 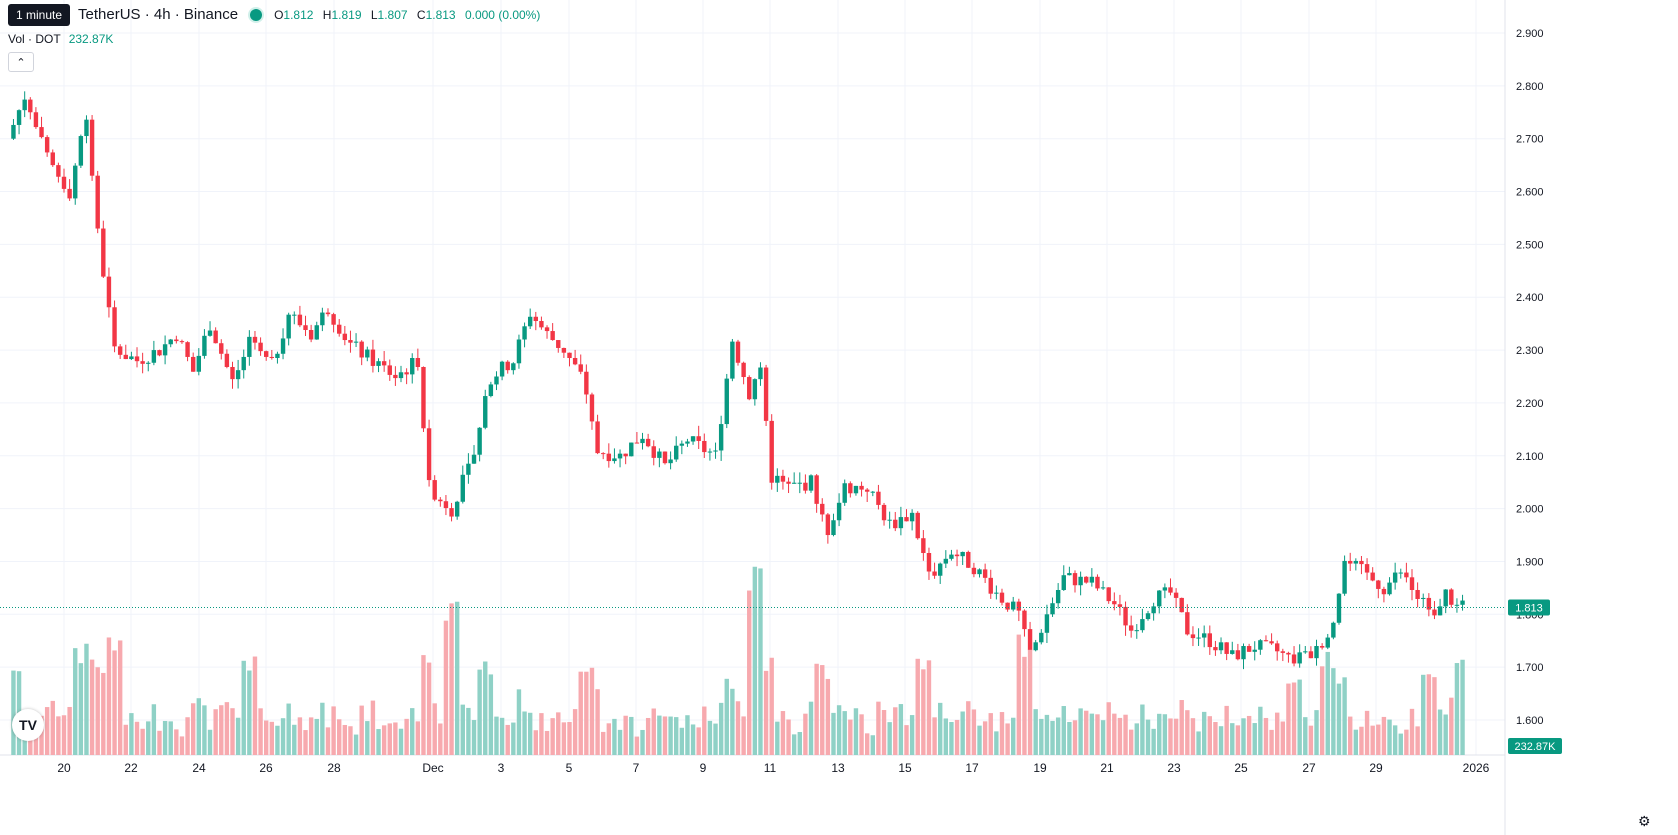 I want to click on change-value: 0.000 (0.00%), so click(x=502, y=14).